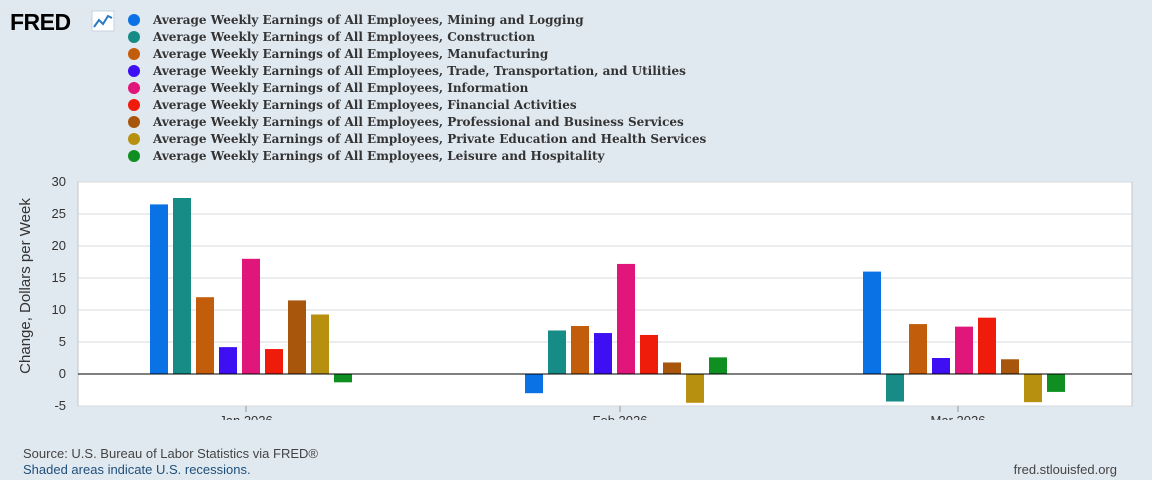 This screenshot has height=480, width=1152. I want to click on y-tick-label: 30, so click(59, 181).